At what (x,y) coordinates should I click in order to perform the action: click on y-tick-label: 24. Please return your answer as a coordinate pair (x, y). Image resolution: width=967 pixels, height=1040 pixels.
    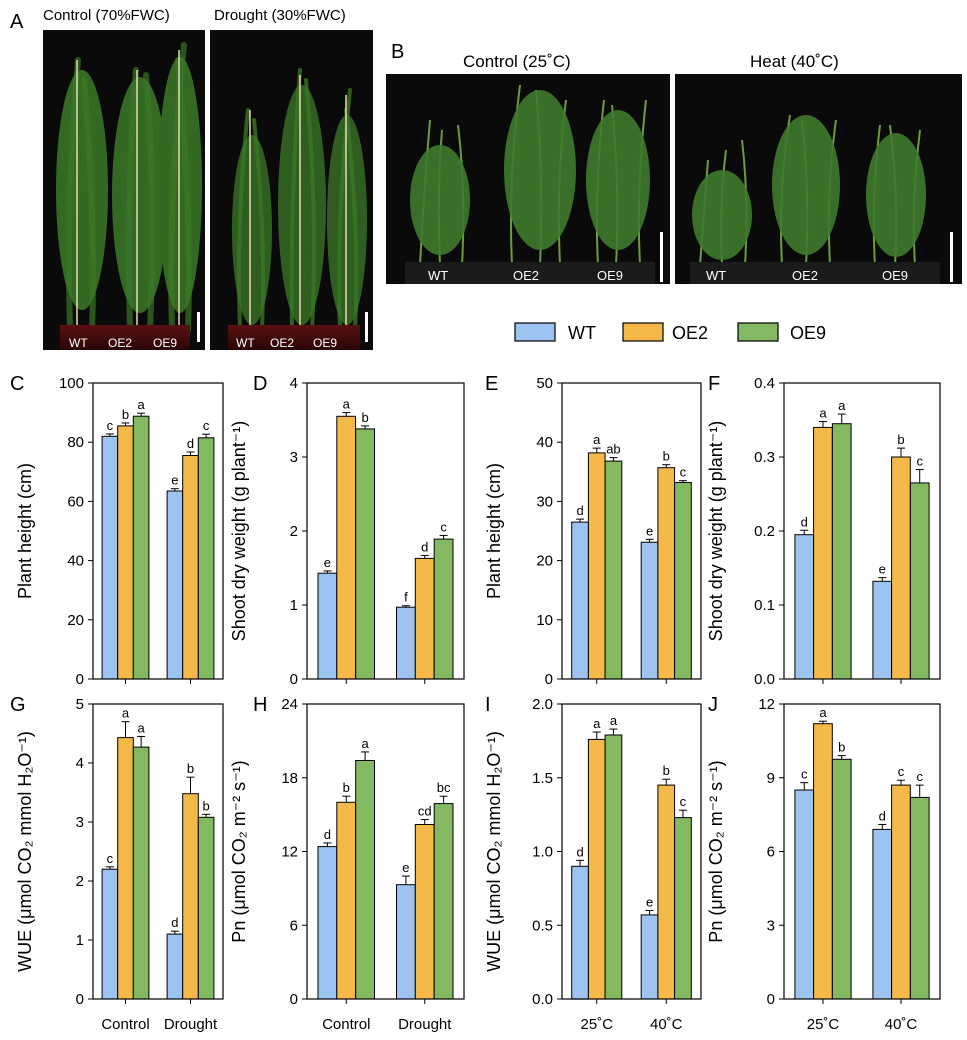
    Looking at the image, I should click on (289, 704).